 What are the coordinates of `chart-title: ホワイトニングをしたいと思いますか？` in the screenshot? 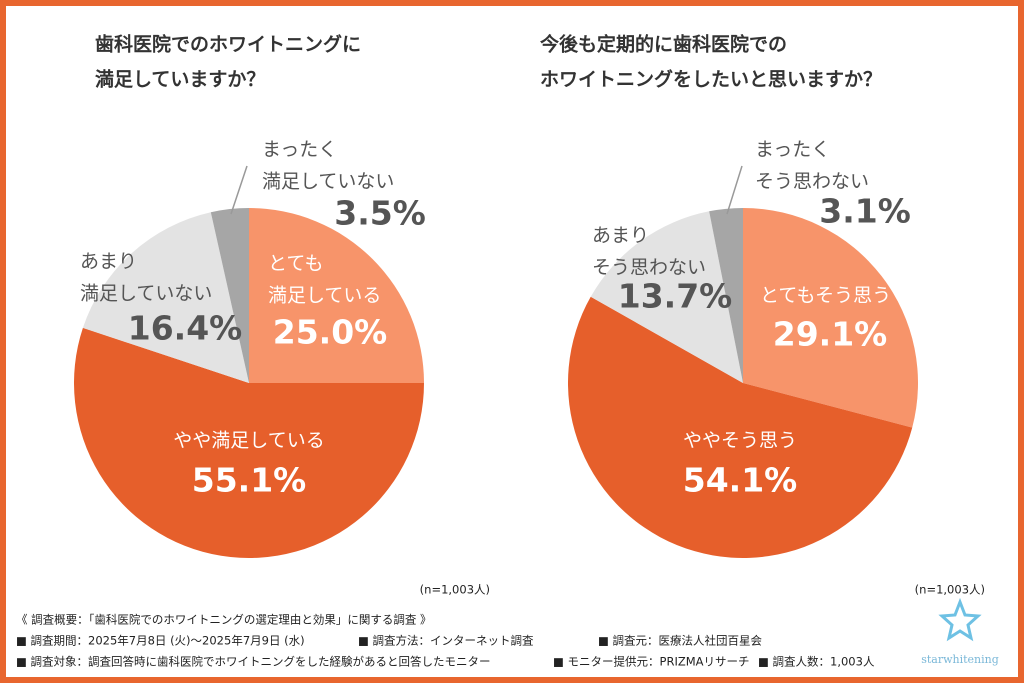 It's located at (711, 79).